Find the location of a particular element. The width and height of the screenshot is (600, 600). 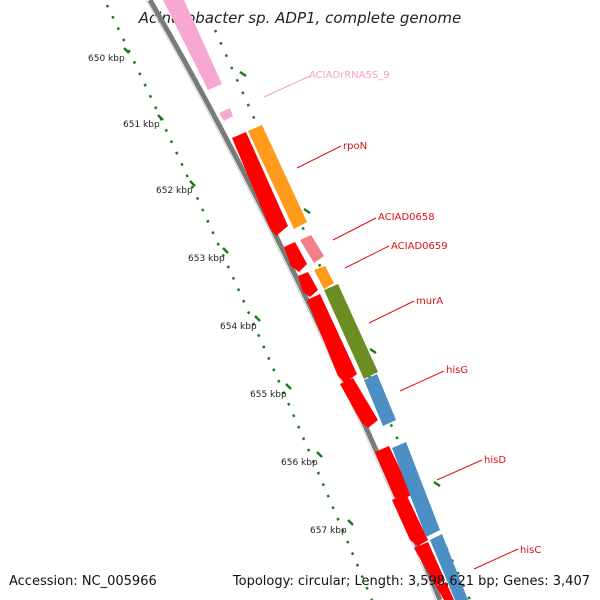

tick-label-654: 654 kbp is located at coordinates (238, 327).